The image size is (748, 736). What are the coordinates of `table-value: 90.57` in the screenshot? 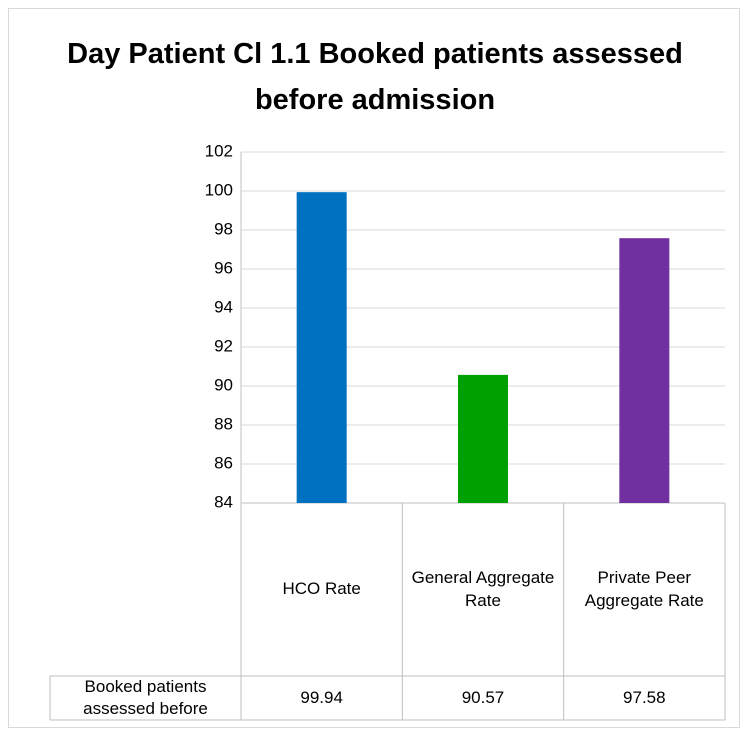 It's located at (483, 697).